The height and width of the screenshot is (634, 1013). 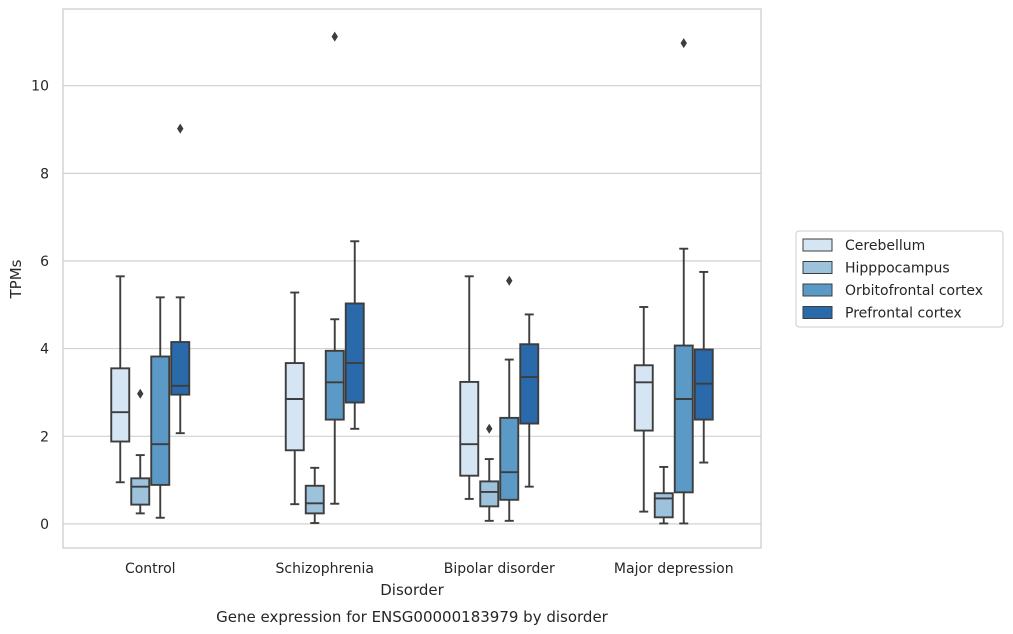 I want to click on legend-label-3: Prefrontal cortex, so click(x=903, y=314).